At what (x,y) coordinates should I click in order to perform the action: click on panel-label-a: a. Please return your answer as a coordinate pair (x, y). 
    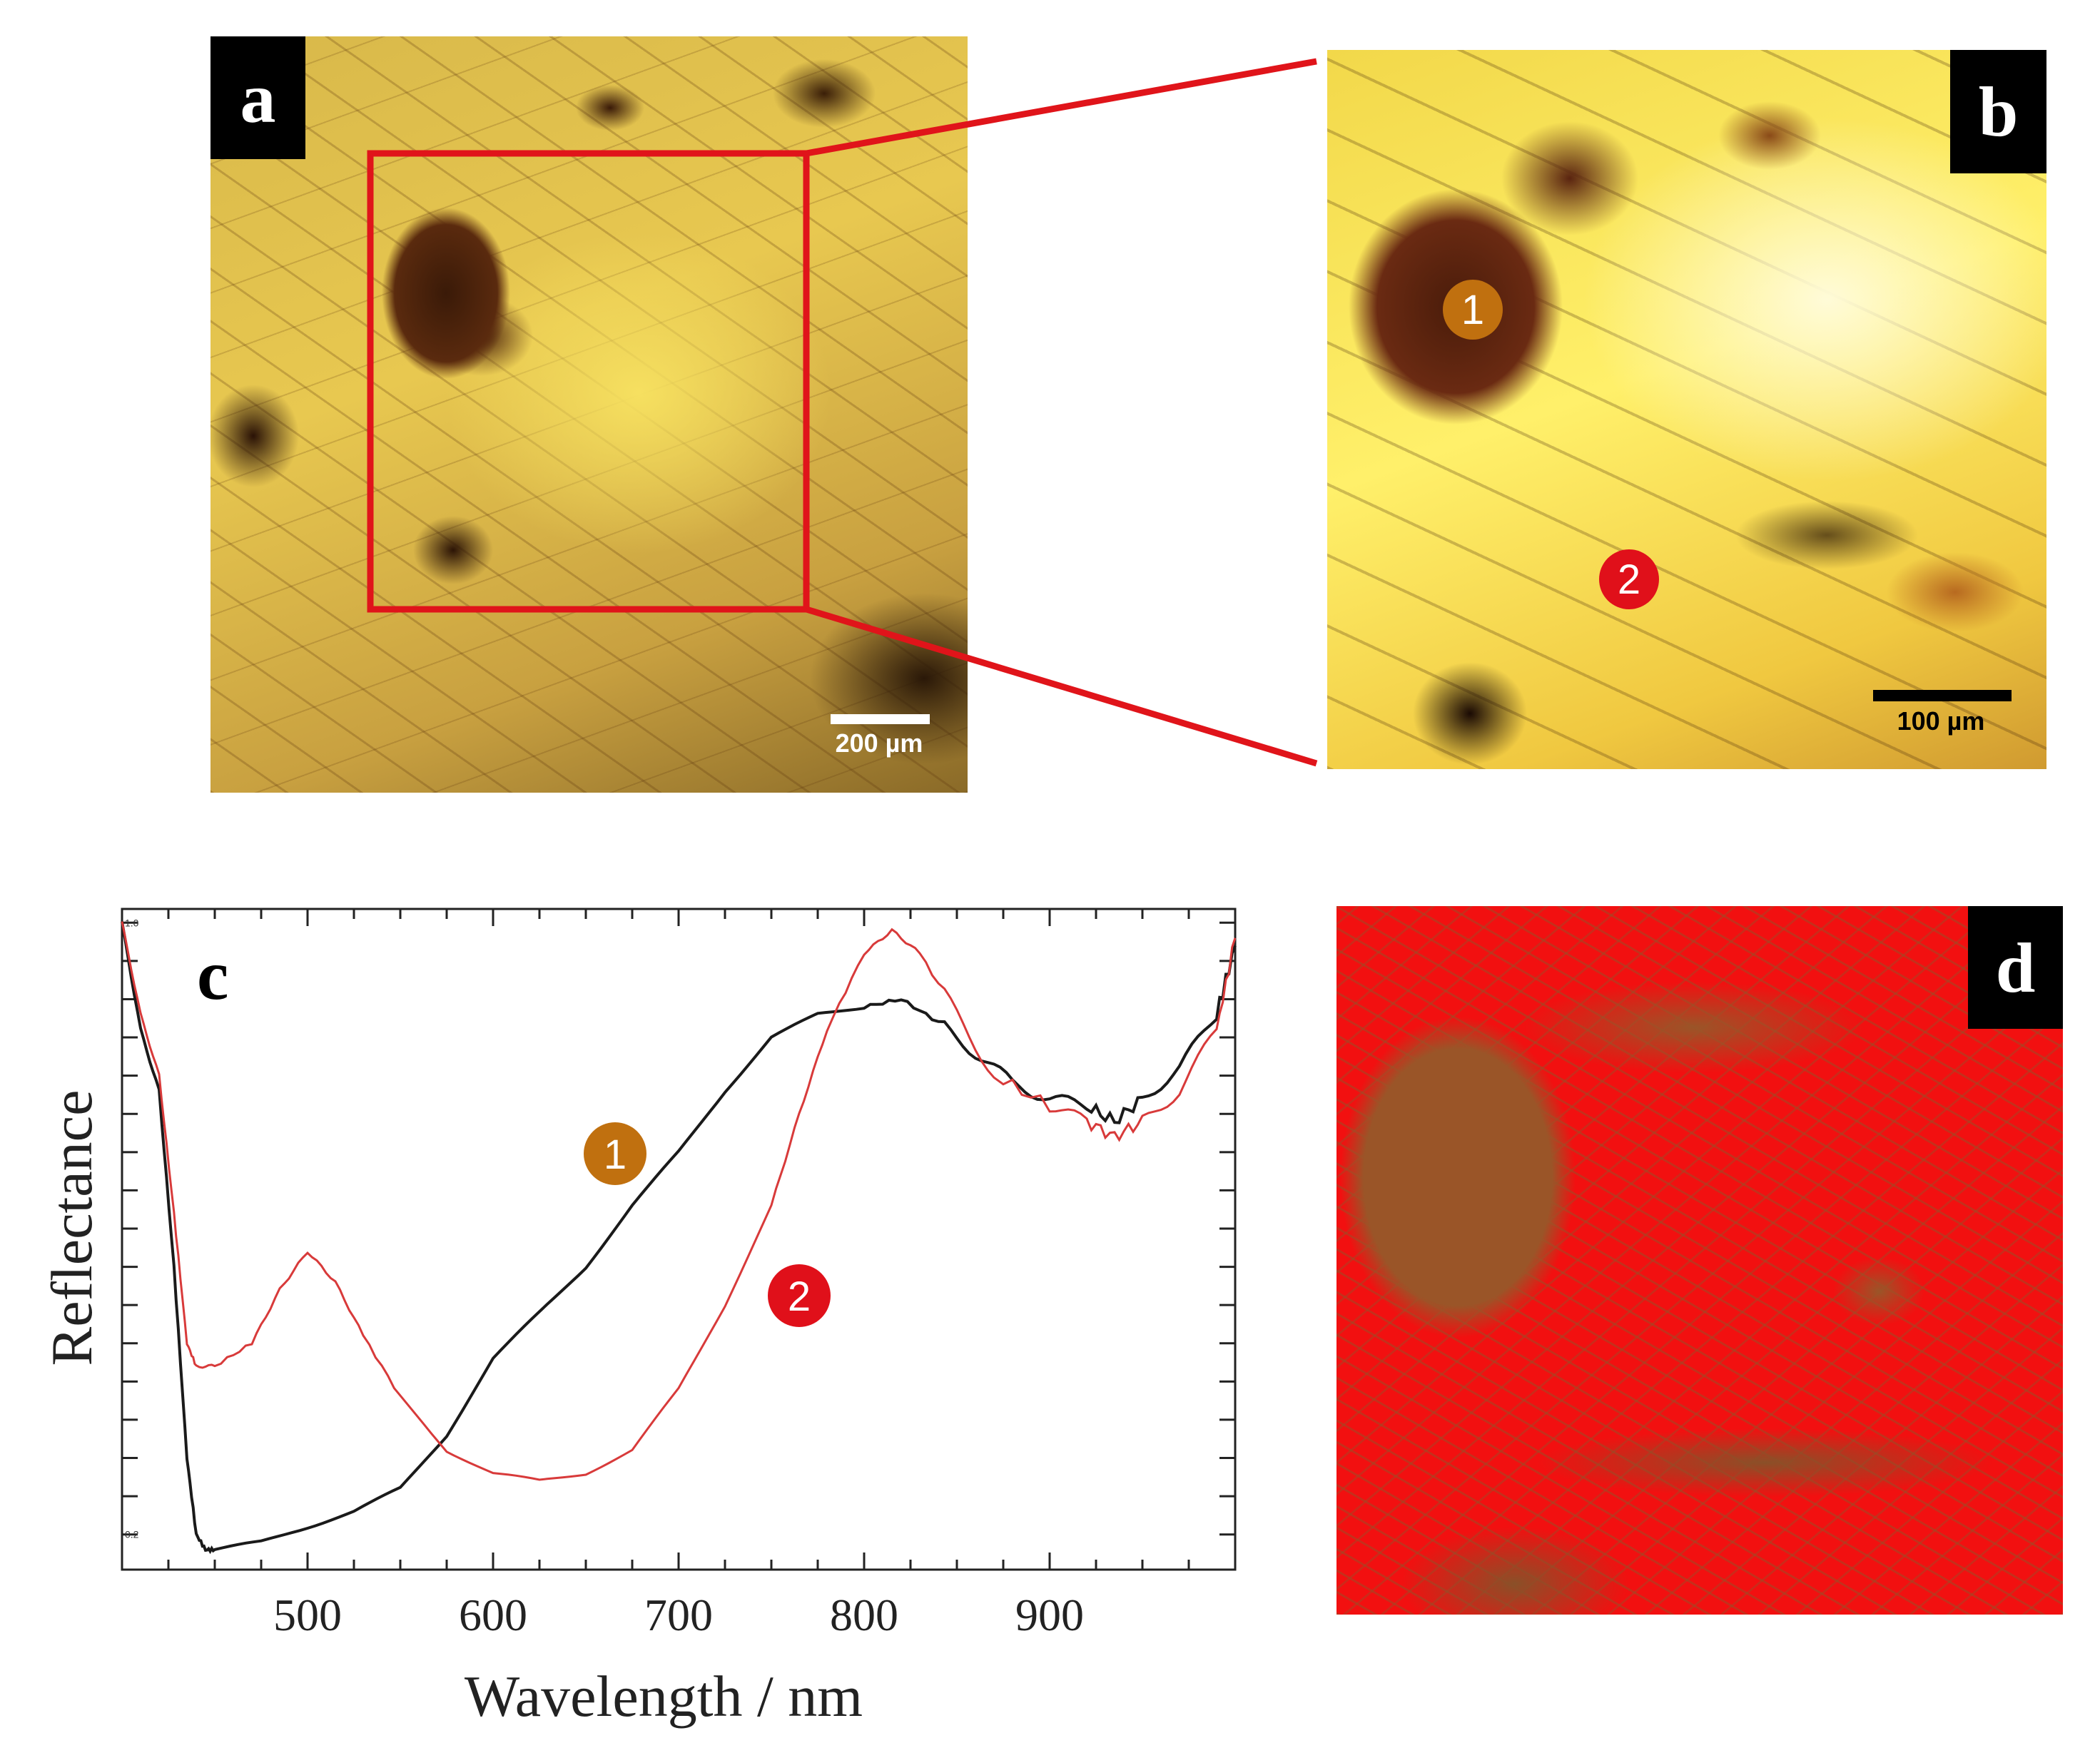
    Looking at the image, I should click on (257, 97).